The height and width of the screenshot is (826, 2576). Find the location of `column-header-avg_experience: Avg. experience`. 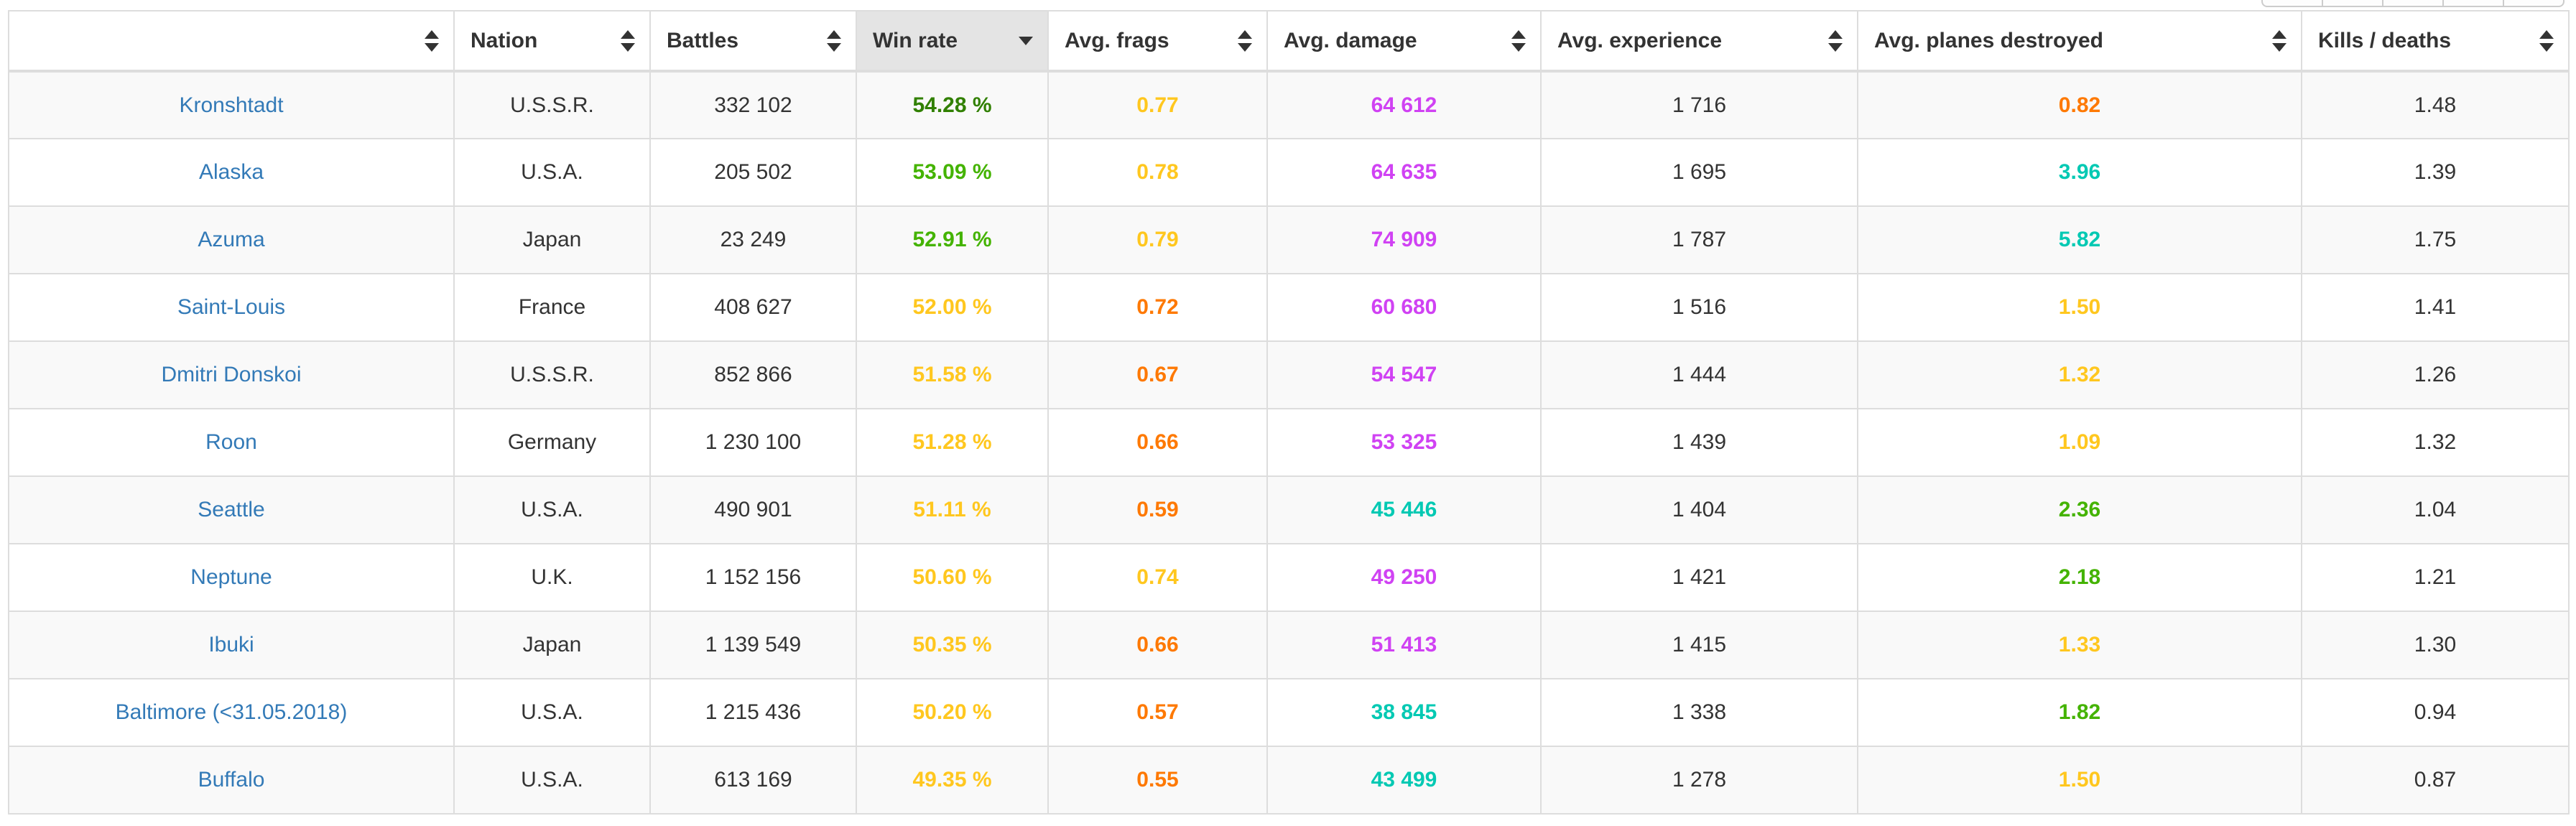

column-header-avg_experience: Avg. experience is located at coordinates (1699, 41).